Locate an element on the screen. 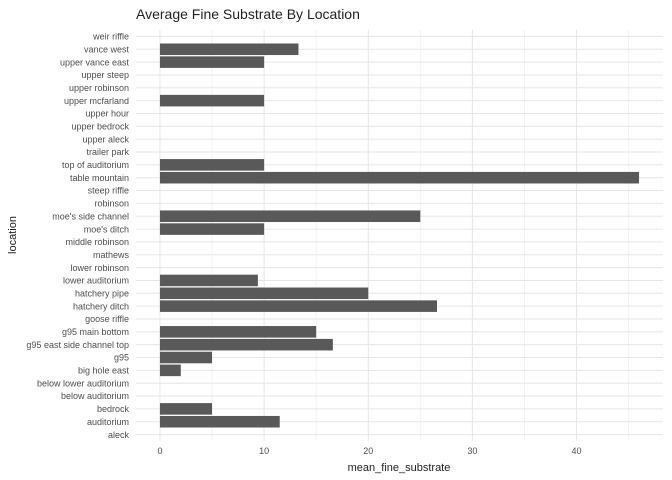 The width and height of the screenshot is (672, 480). y-tick-label: hatchery ditch is located at coordinates (101, 306).